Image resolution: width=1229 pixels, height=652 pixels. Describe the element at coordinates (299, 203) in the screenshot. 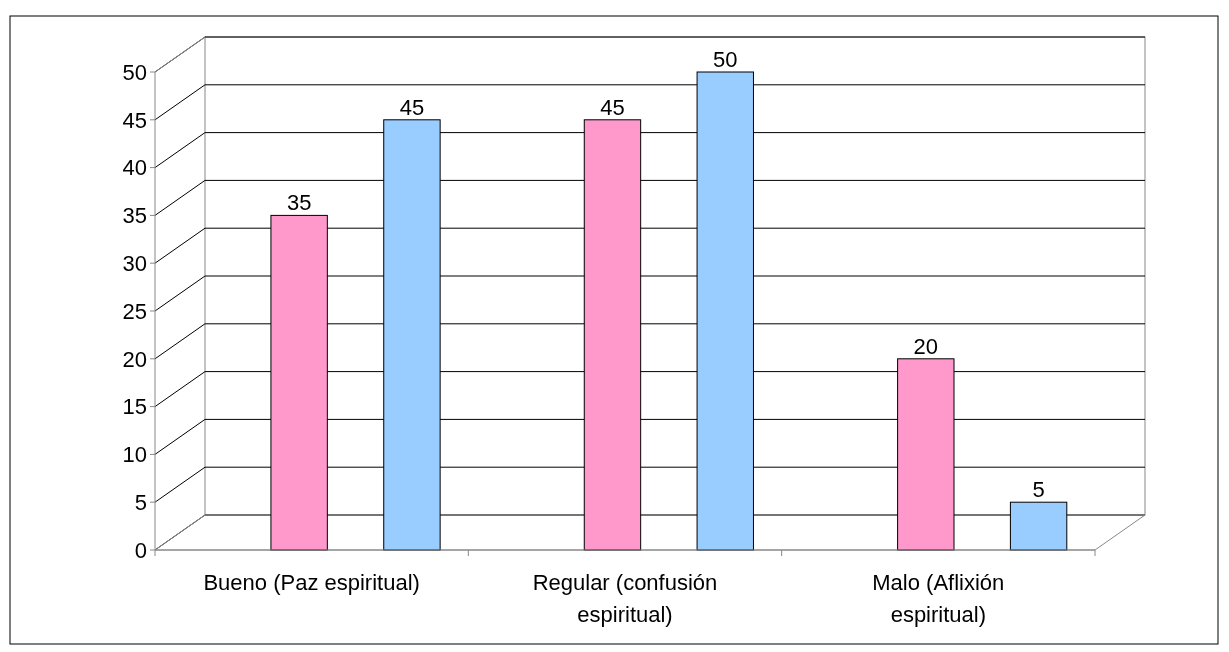

I see `data-label: 35` at that location.